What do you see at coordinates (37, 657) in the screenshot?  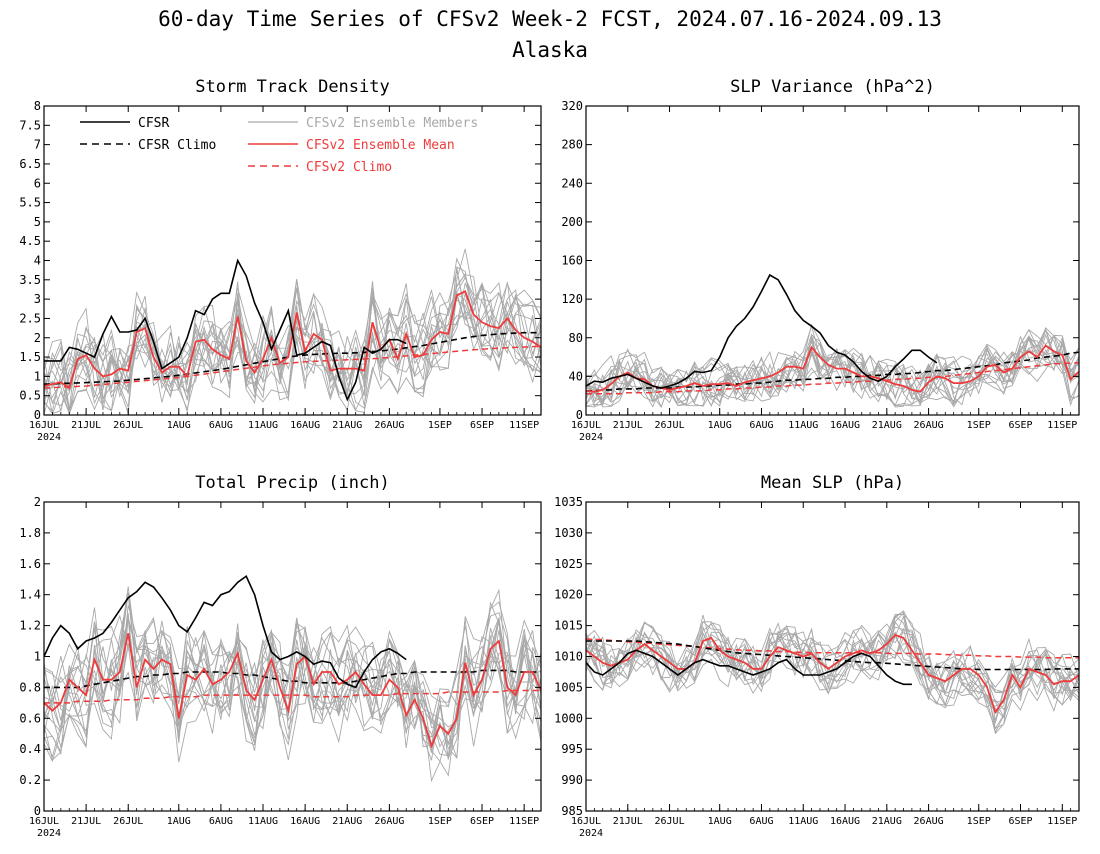 I see `y-tick-label-precip: 1` at bounding box center [37, 657].